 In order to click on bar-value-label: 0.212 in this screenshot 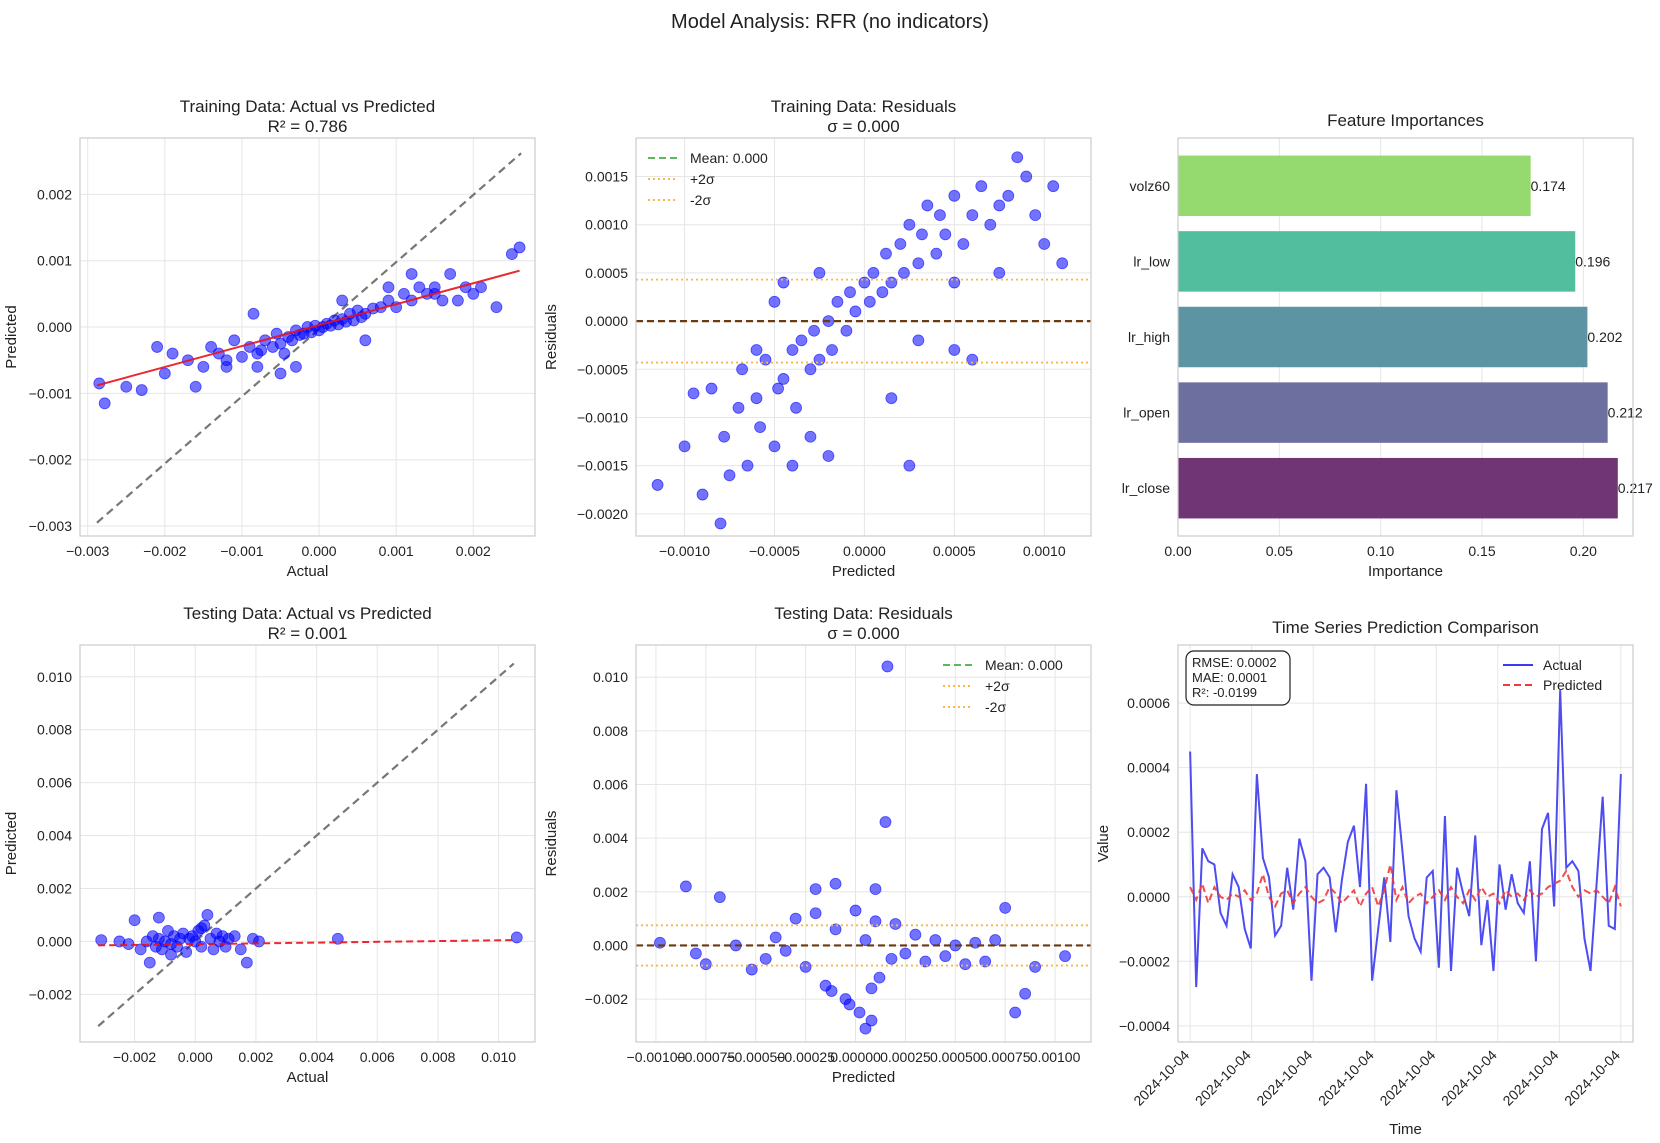, I will do `click(1625, 413)`.